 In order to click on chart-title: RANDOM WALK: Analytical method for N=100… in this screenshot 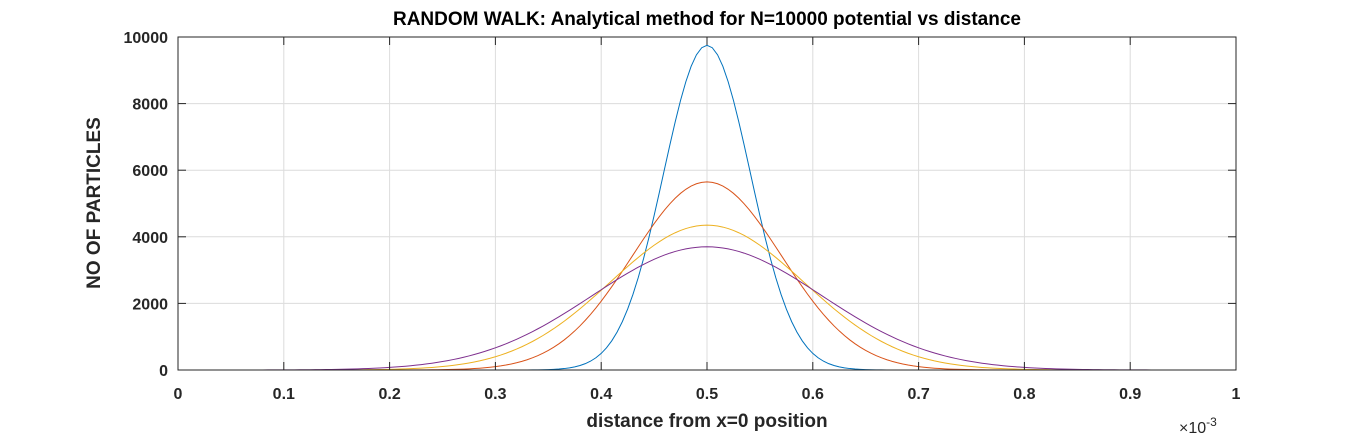, I will do `click(707, 19)`.